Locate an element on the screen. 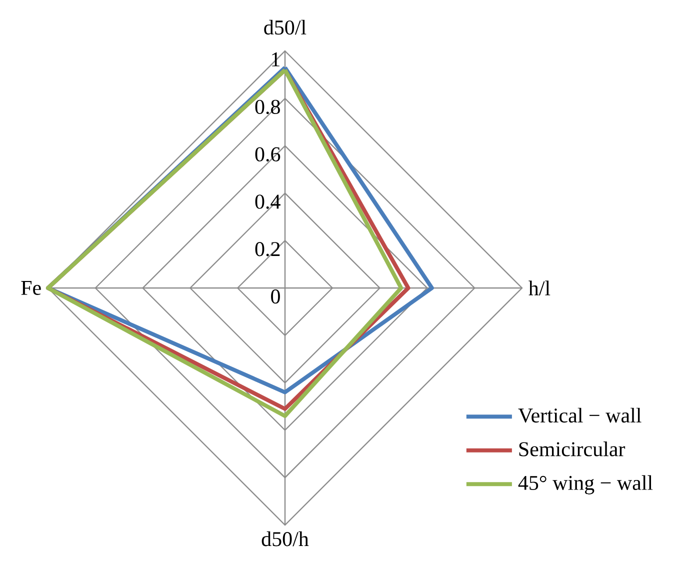 The width and height of the screenshot is (692, 564). y-tick-label: 0 is located at coordinates (275, 296).